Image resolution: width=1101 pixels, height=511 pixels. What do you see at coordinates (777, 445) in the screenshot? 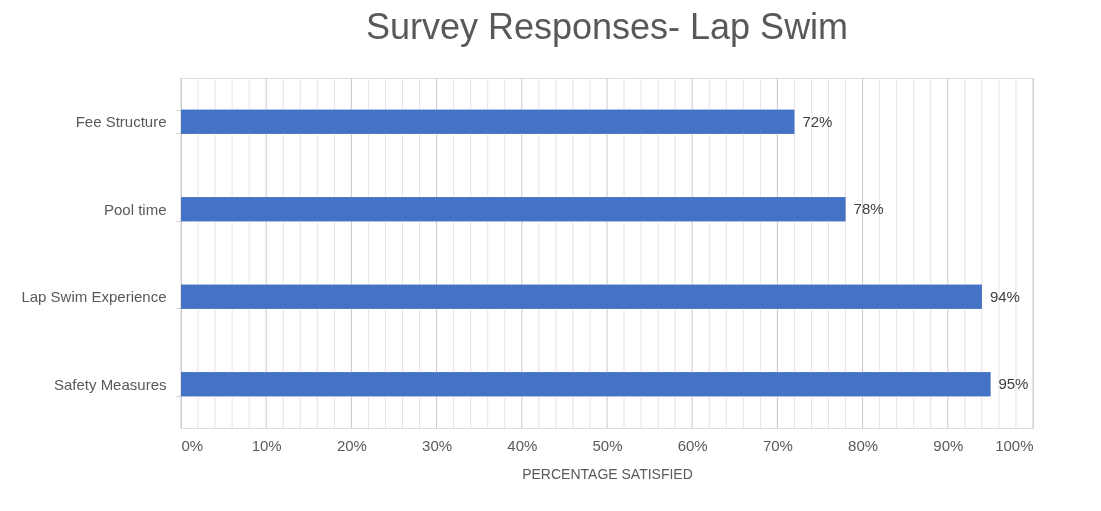
I see `x-tick-label: 70%` at bounding box center [777, 445].